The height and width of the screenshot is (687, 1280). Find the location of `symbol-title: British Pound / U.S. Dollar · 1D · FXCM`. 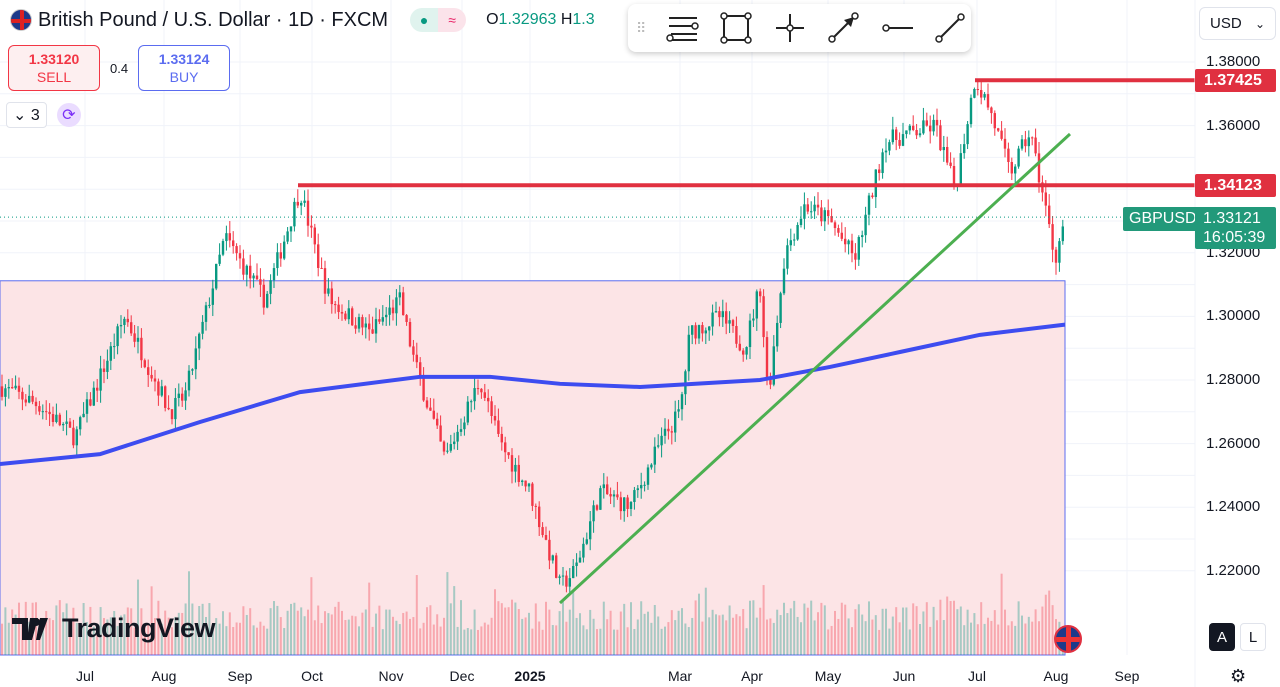

symbol-title: British Pound / U.S. Dollar · 1D · FXCM is located at coordinates (213, 19).